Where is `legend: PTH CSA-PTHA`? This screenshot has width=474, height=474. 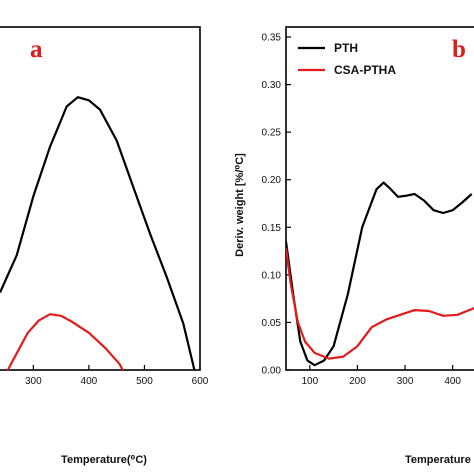
legend: PTH CSA-PTHA is located at coordinates (347, 59).